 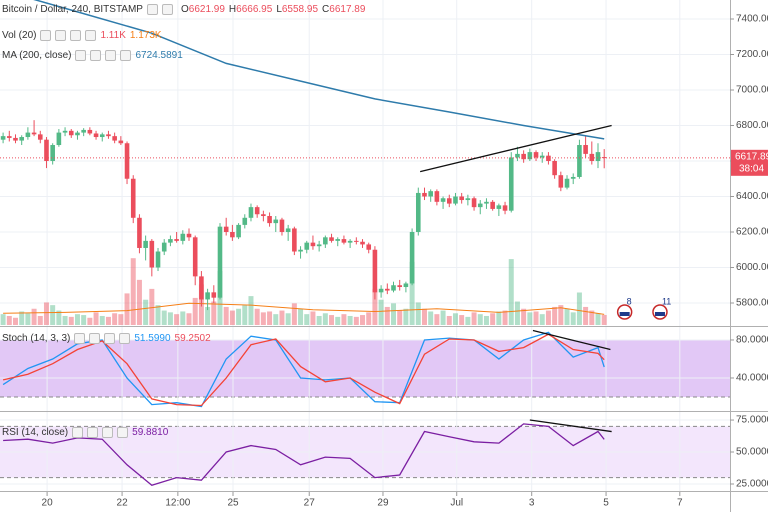 I want to click on ohlc: H6666.95, so click(x=250, y=9).